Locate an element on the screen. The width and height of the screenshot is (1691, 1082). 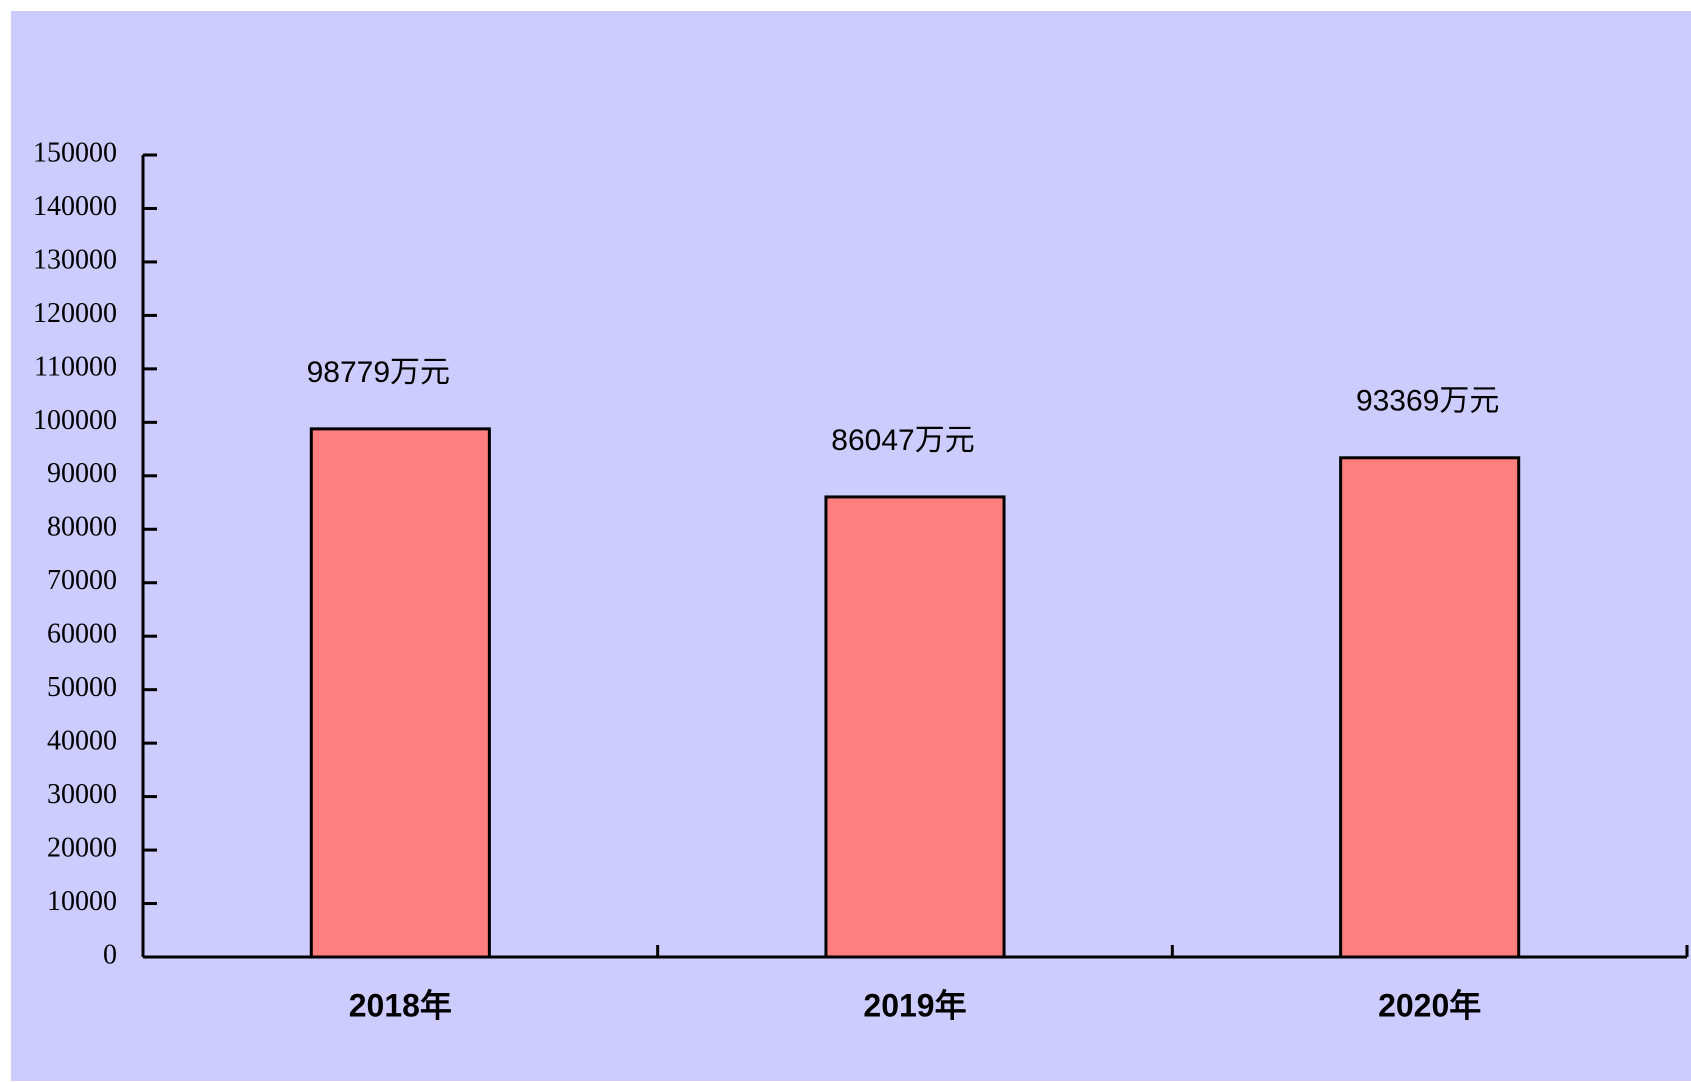
y-tick-label: 0 is located at coordinates (110, 954).